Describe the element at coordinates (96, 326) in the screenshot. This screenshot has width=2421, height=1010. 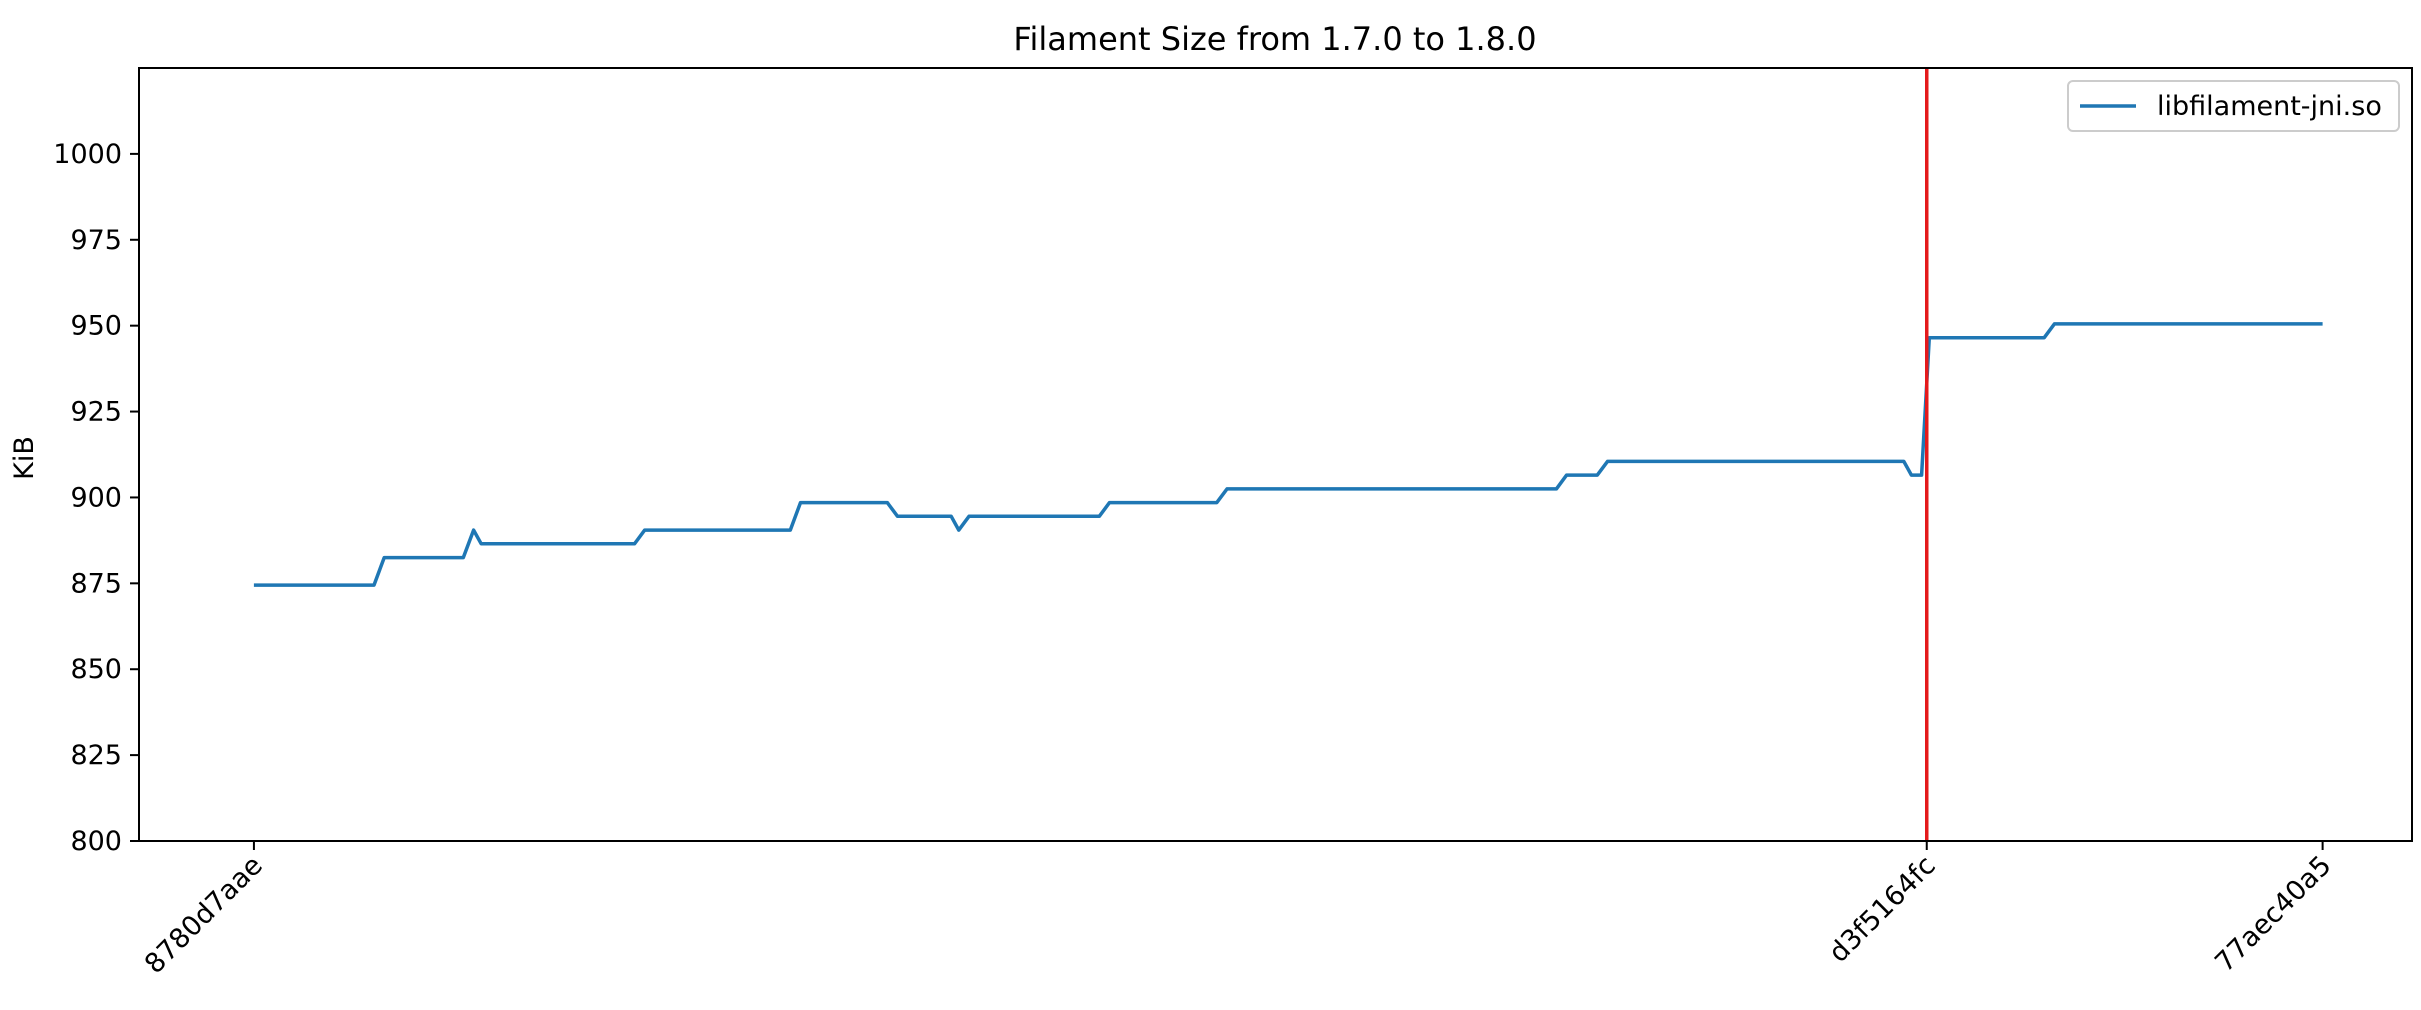
I see `y-tick-label: 950` at that location.